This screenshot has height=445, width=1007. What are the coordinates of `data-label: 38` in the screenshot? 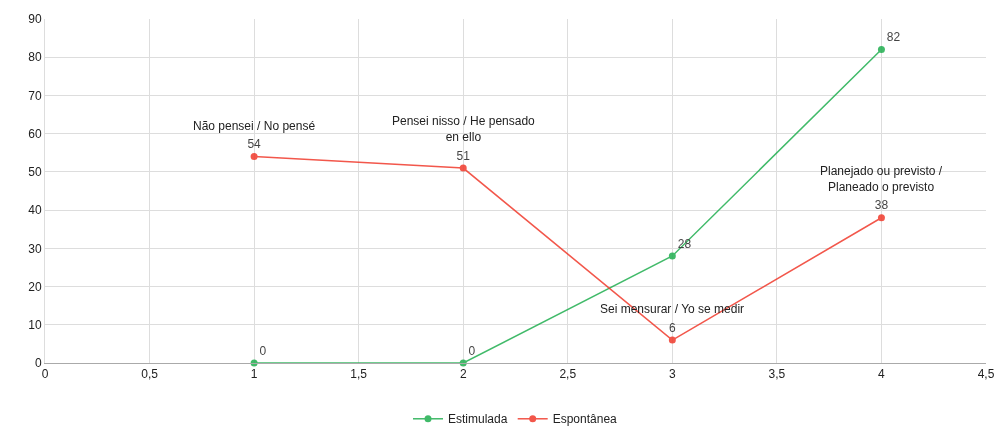 It's located at (881, 205).